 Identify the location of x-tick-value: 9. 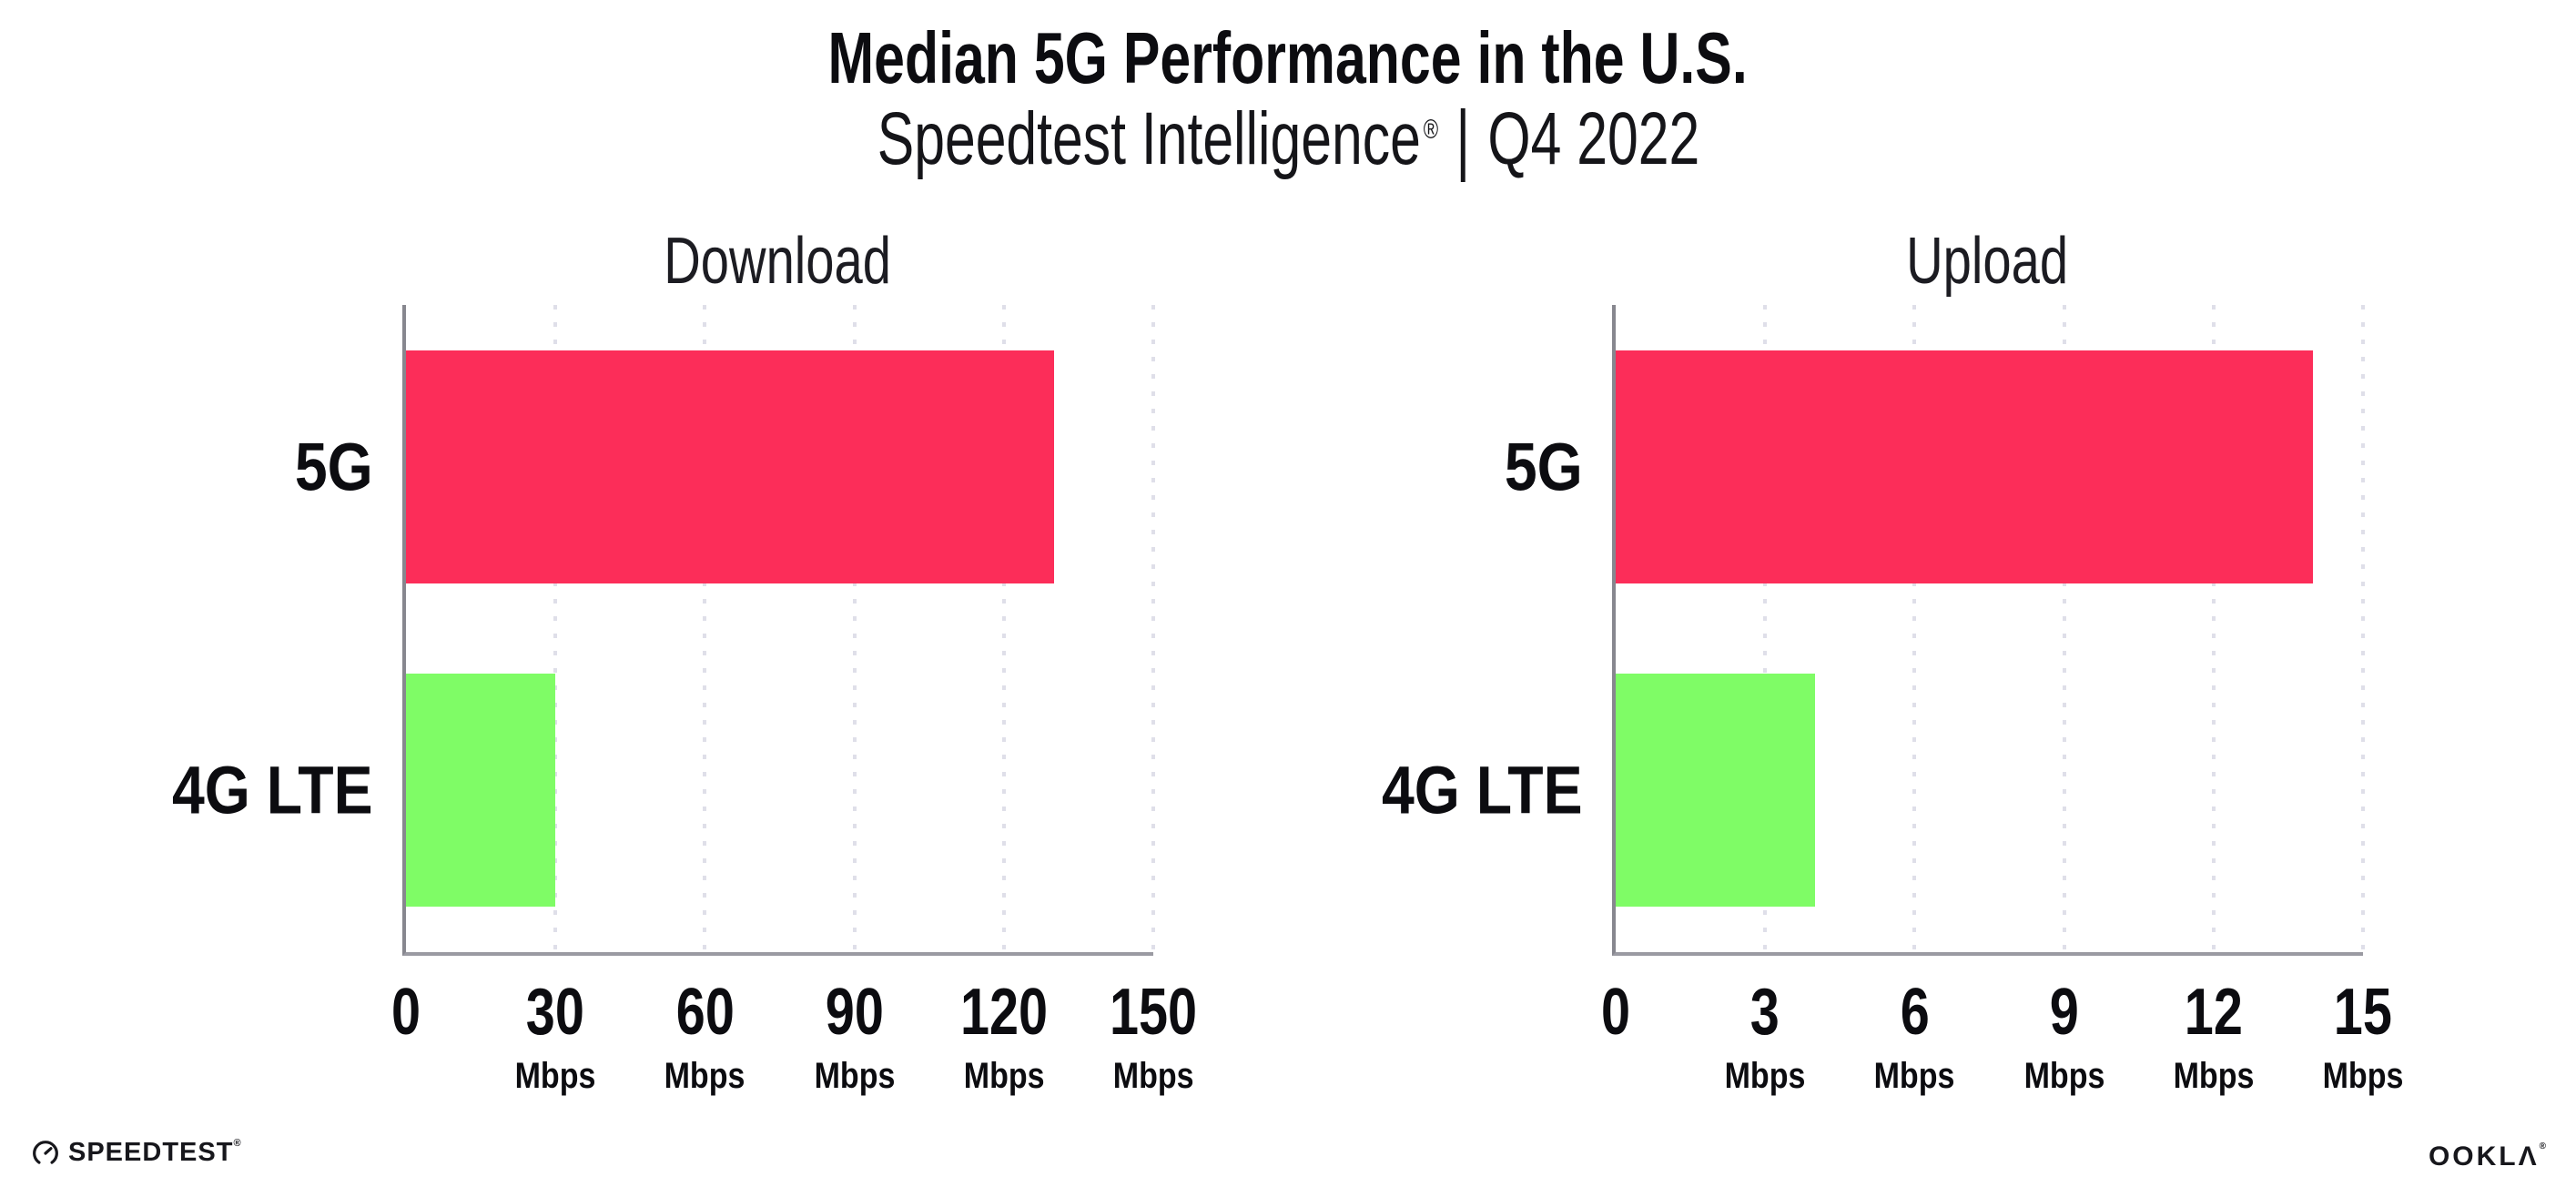
(2064, 1012).